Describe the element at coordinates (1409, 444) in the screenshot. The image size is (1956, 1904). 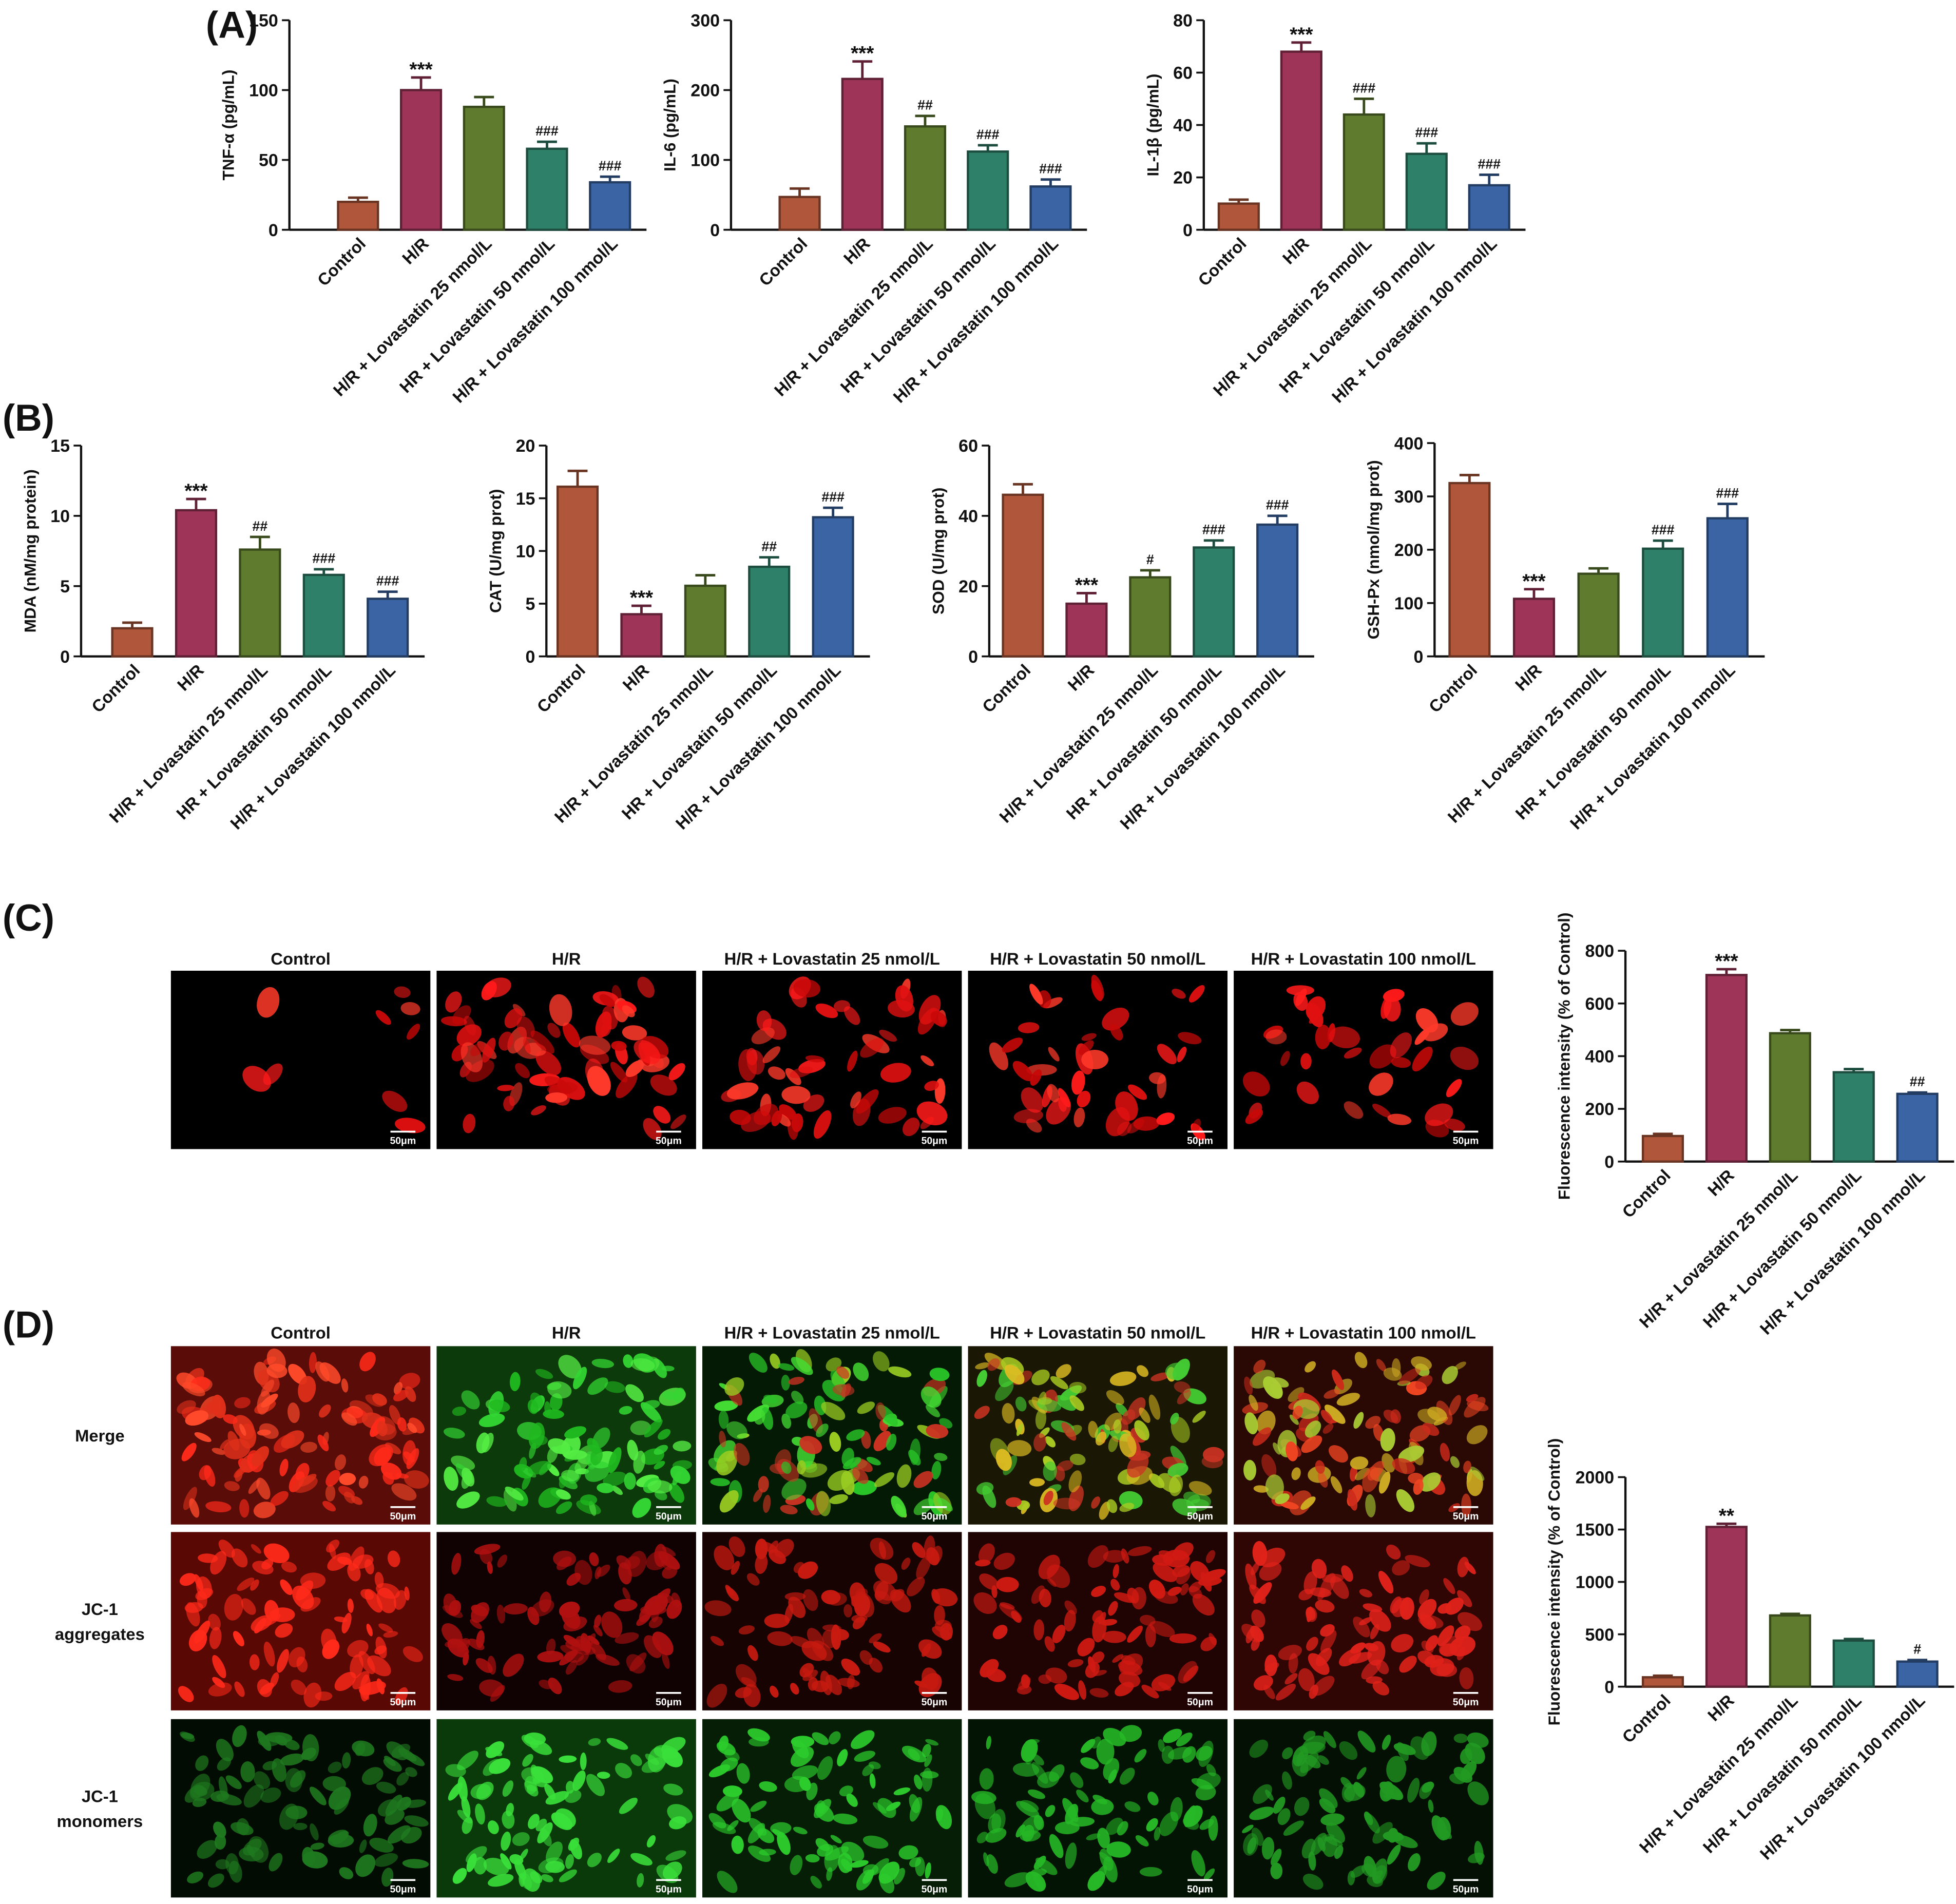
I see `y-tick-label: 400` at that location.